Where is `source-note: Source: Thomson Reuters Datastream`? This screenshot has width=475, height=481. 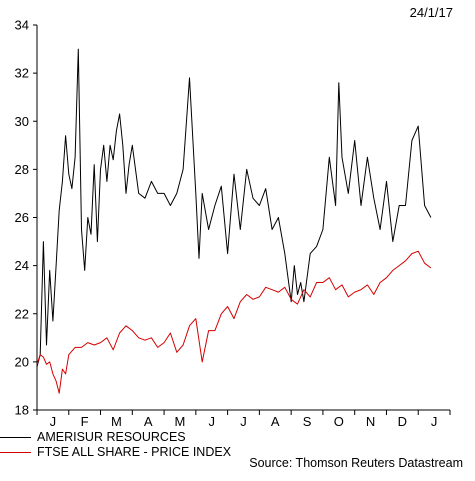
source-note: Source: Thomson Reuters Datastream is located at coordinates (356, 463).